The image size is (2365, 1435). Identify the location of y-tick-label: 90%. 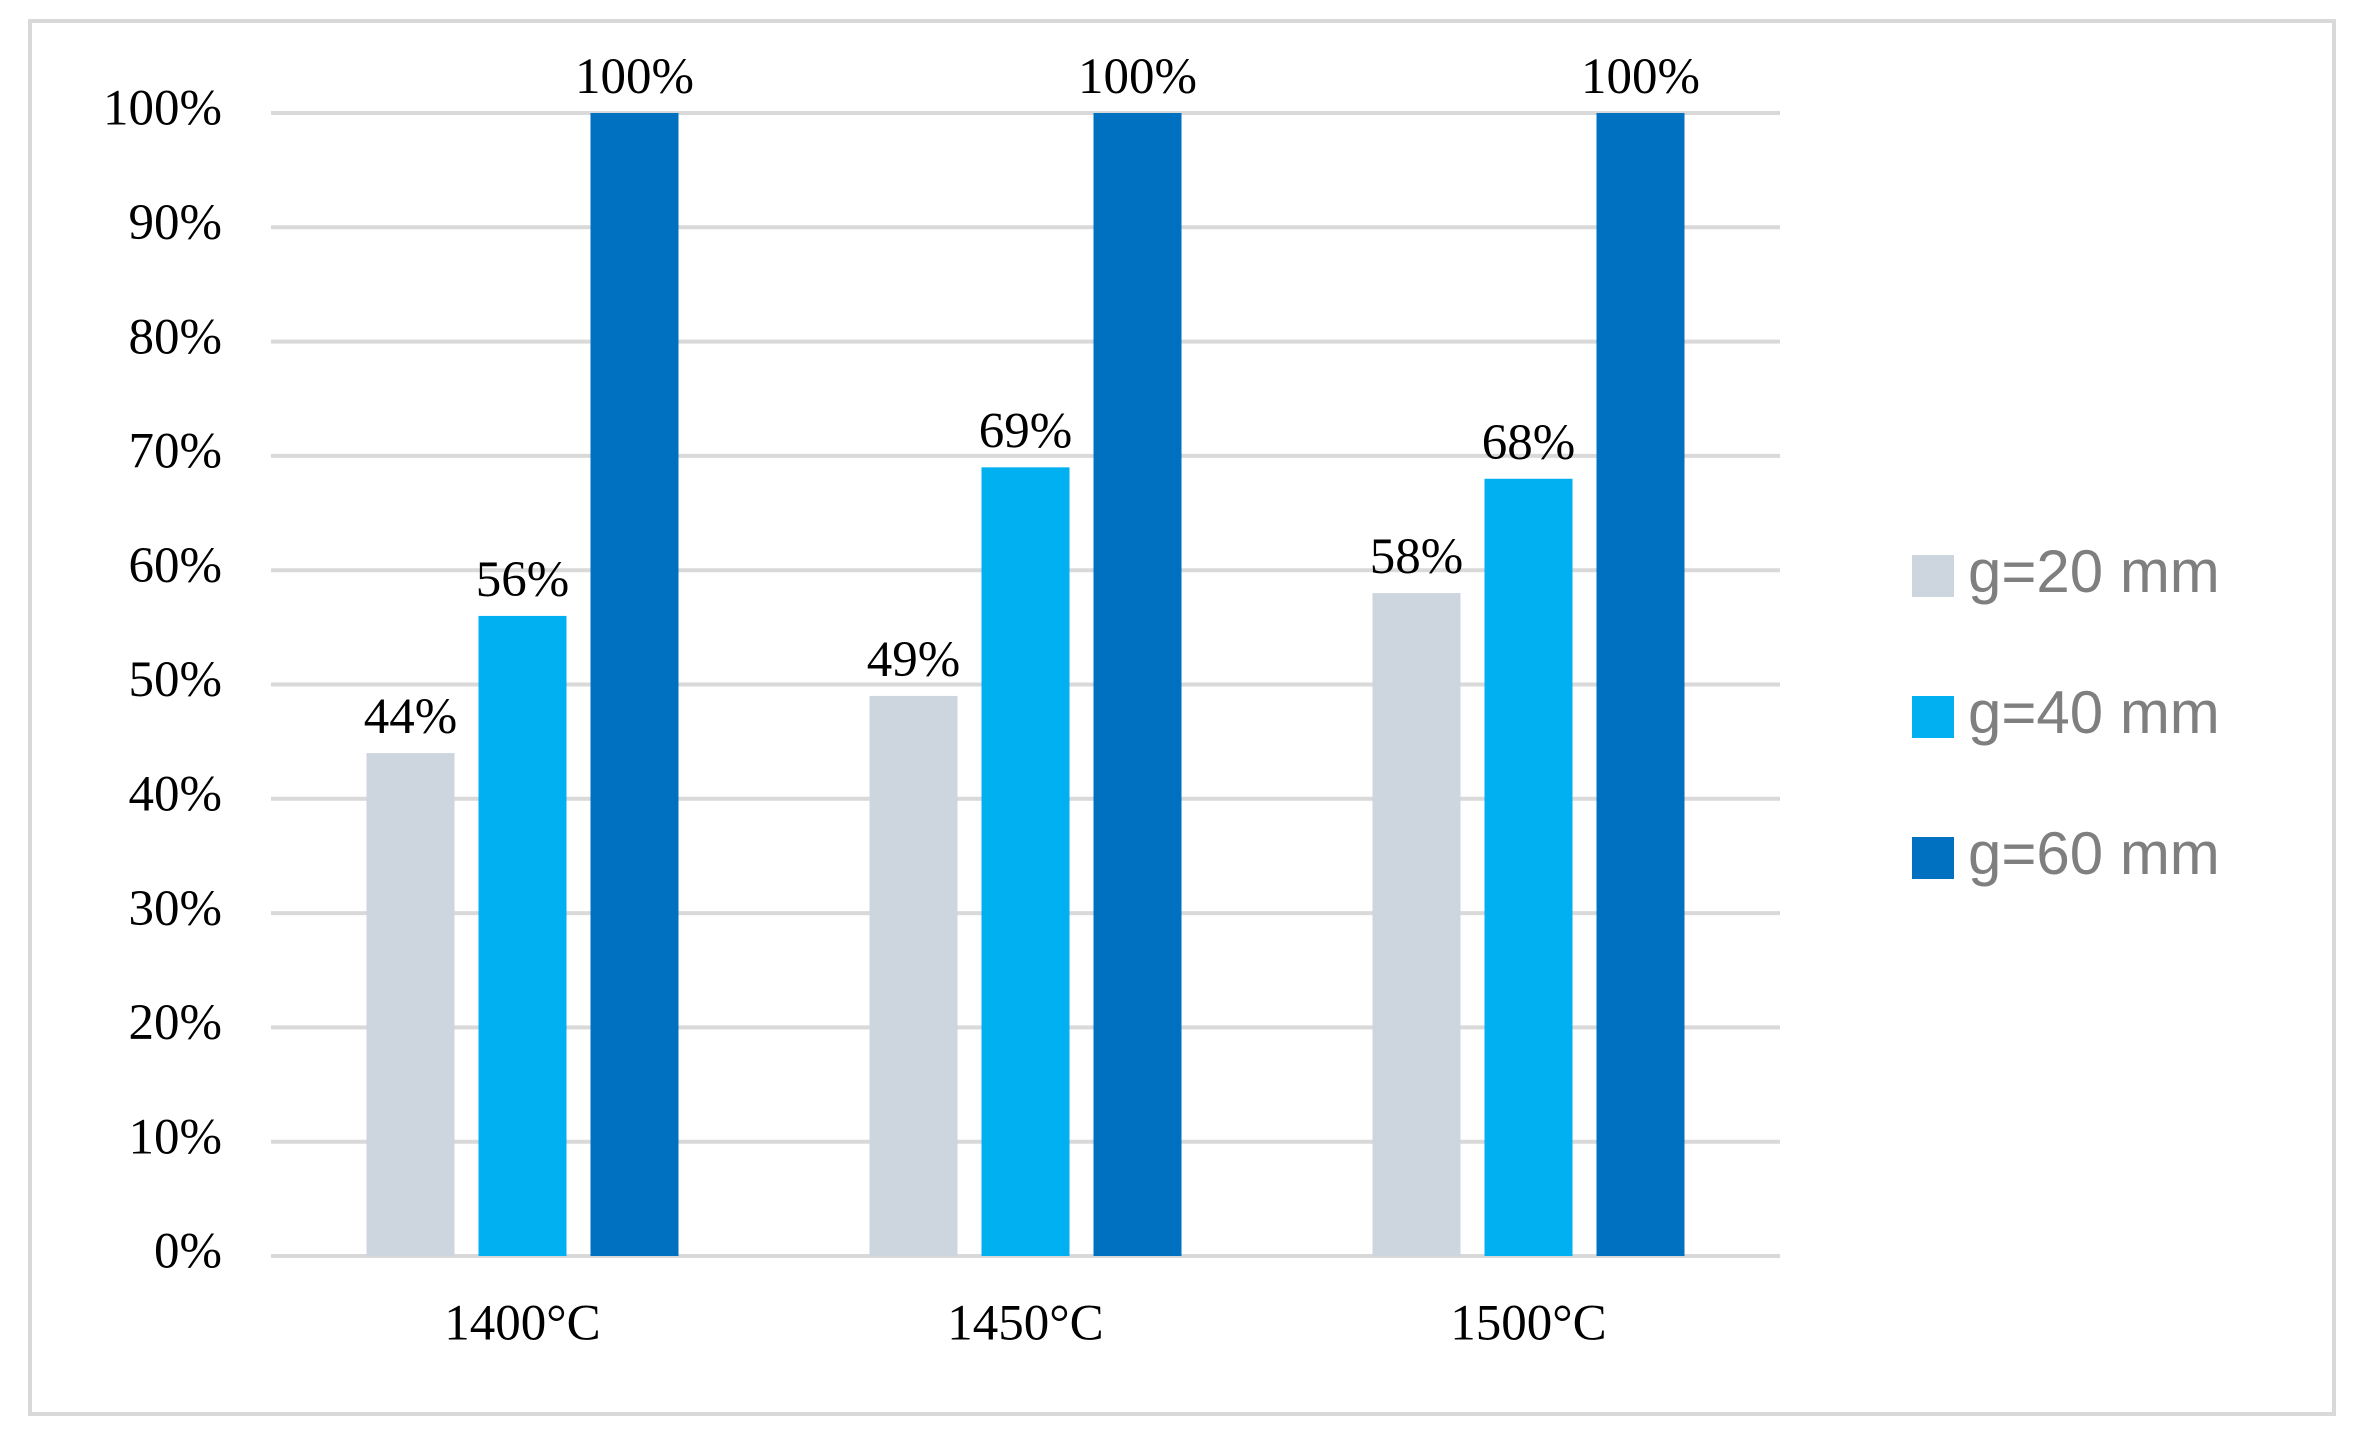
(175, 223).